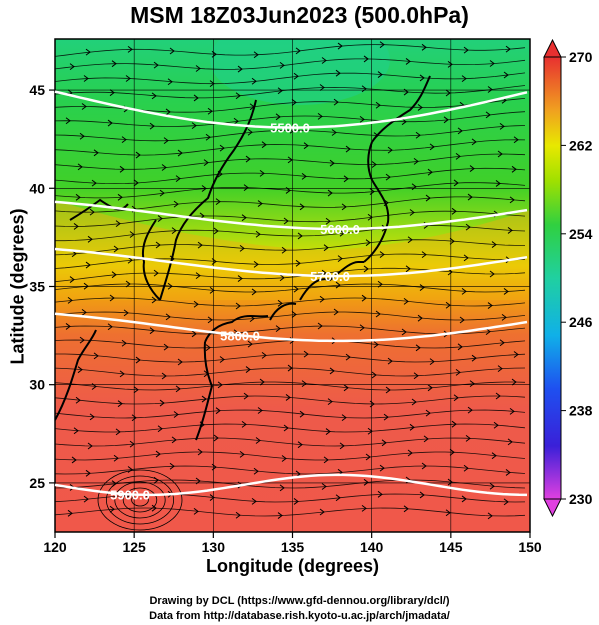  I want to click on contour-label: 5500.0, so click(290, 128).